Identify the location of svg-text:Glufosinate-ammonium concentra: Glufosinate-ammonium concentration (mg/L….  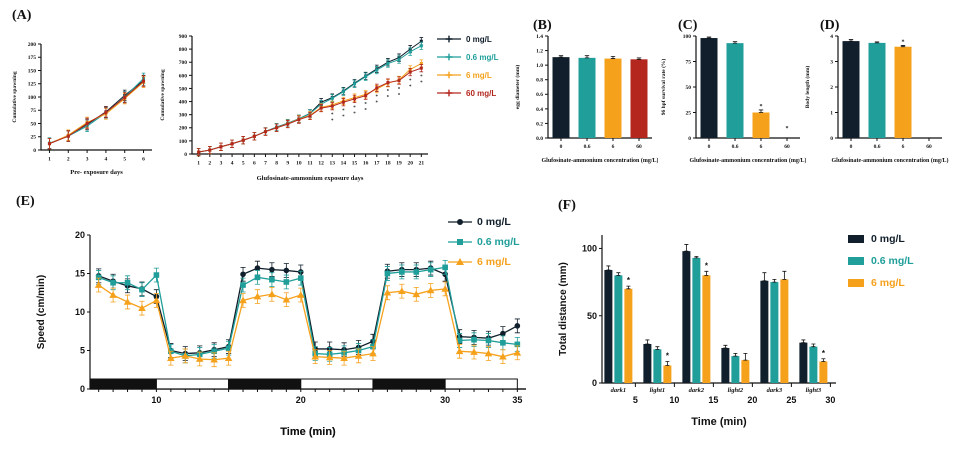
(600, 160).